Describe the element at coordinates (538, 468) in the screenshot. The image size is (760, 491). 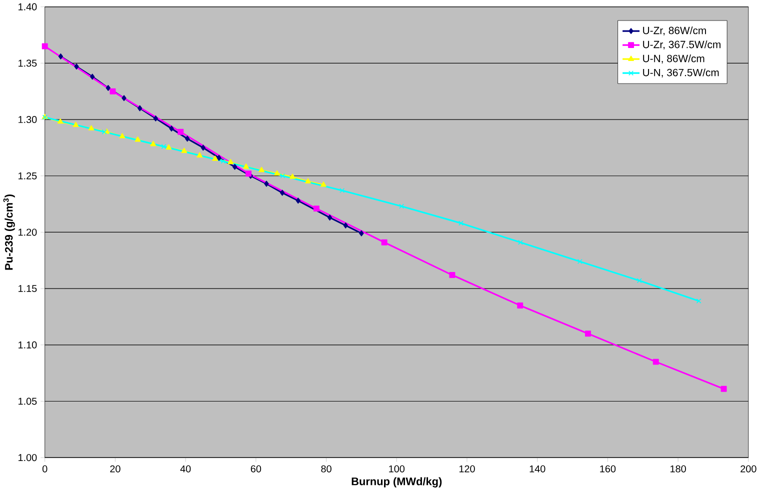
I see `x-tick-label: 140` at that location.